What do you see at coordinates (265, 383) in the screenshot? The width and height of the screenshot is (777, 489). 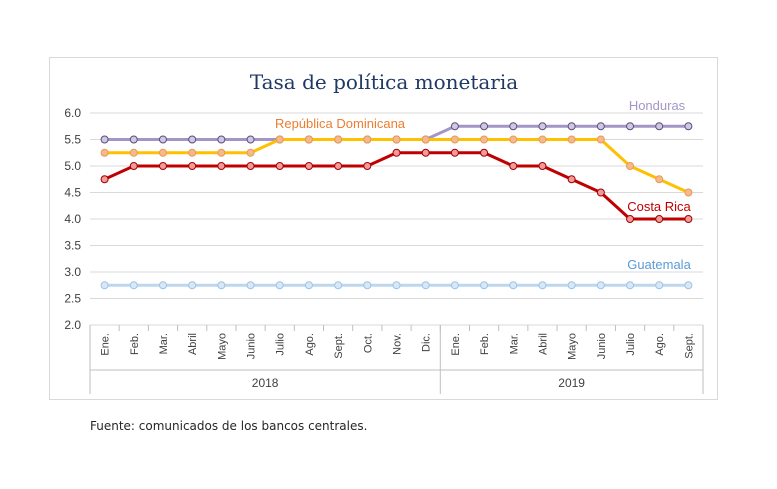 I see `year-label: 2018` at bounding box center [265, 383].